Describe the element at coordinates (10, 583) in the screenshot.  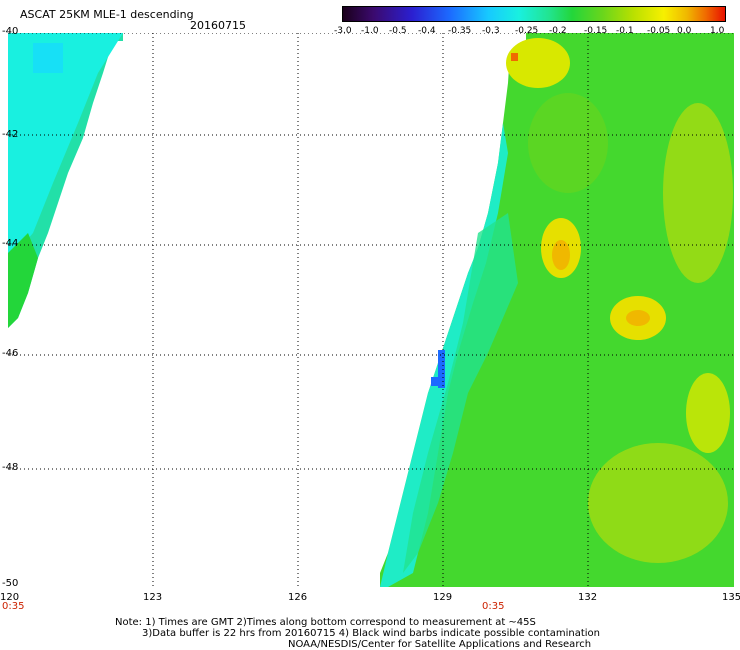
I see `y-axis-label: -50` at that location.